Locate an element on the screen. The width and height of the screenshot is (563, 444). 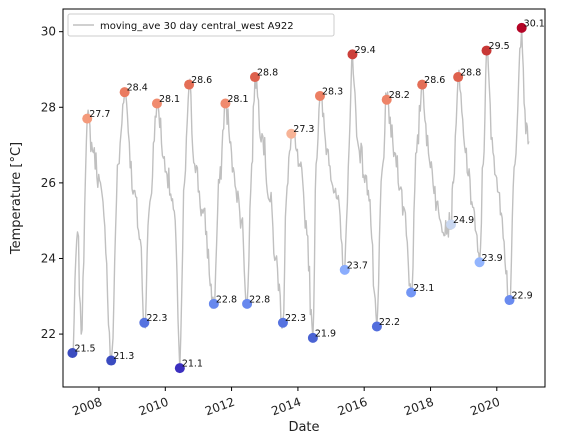
y-tick-label: 28 is located at coordinates (48, 107).